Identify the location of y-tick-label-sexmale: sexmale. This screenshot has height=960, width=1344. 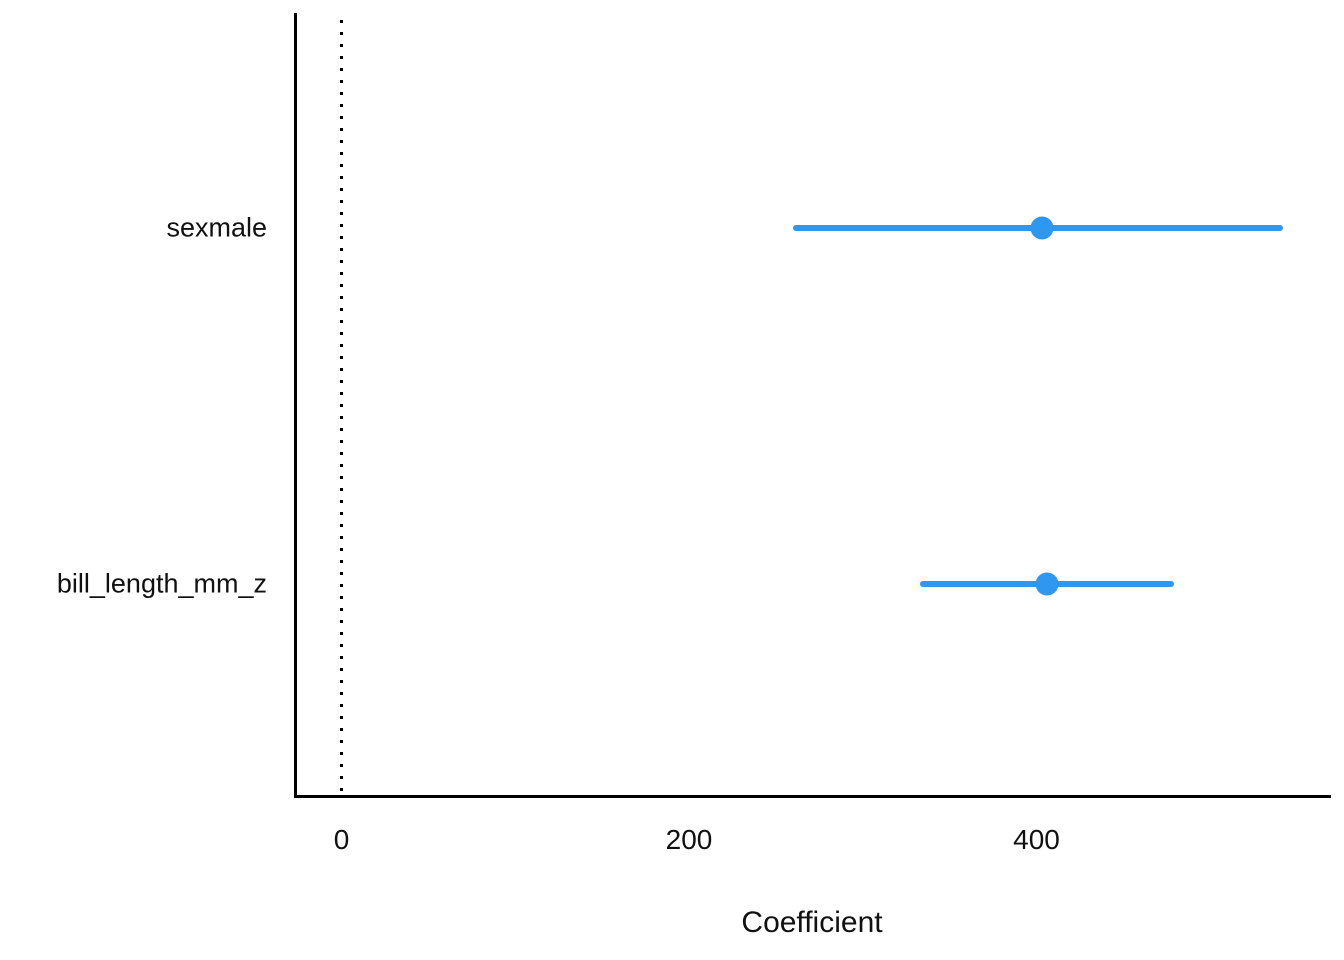
(216, 227).